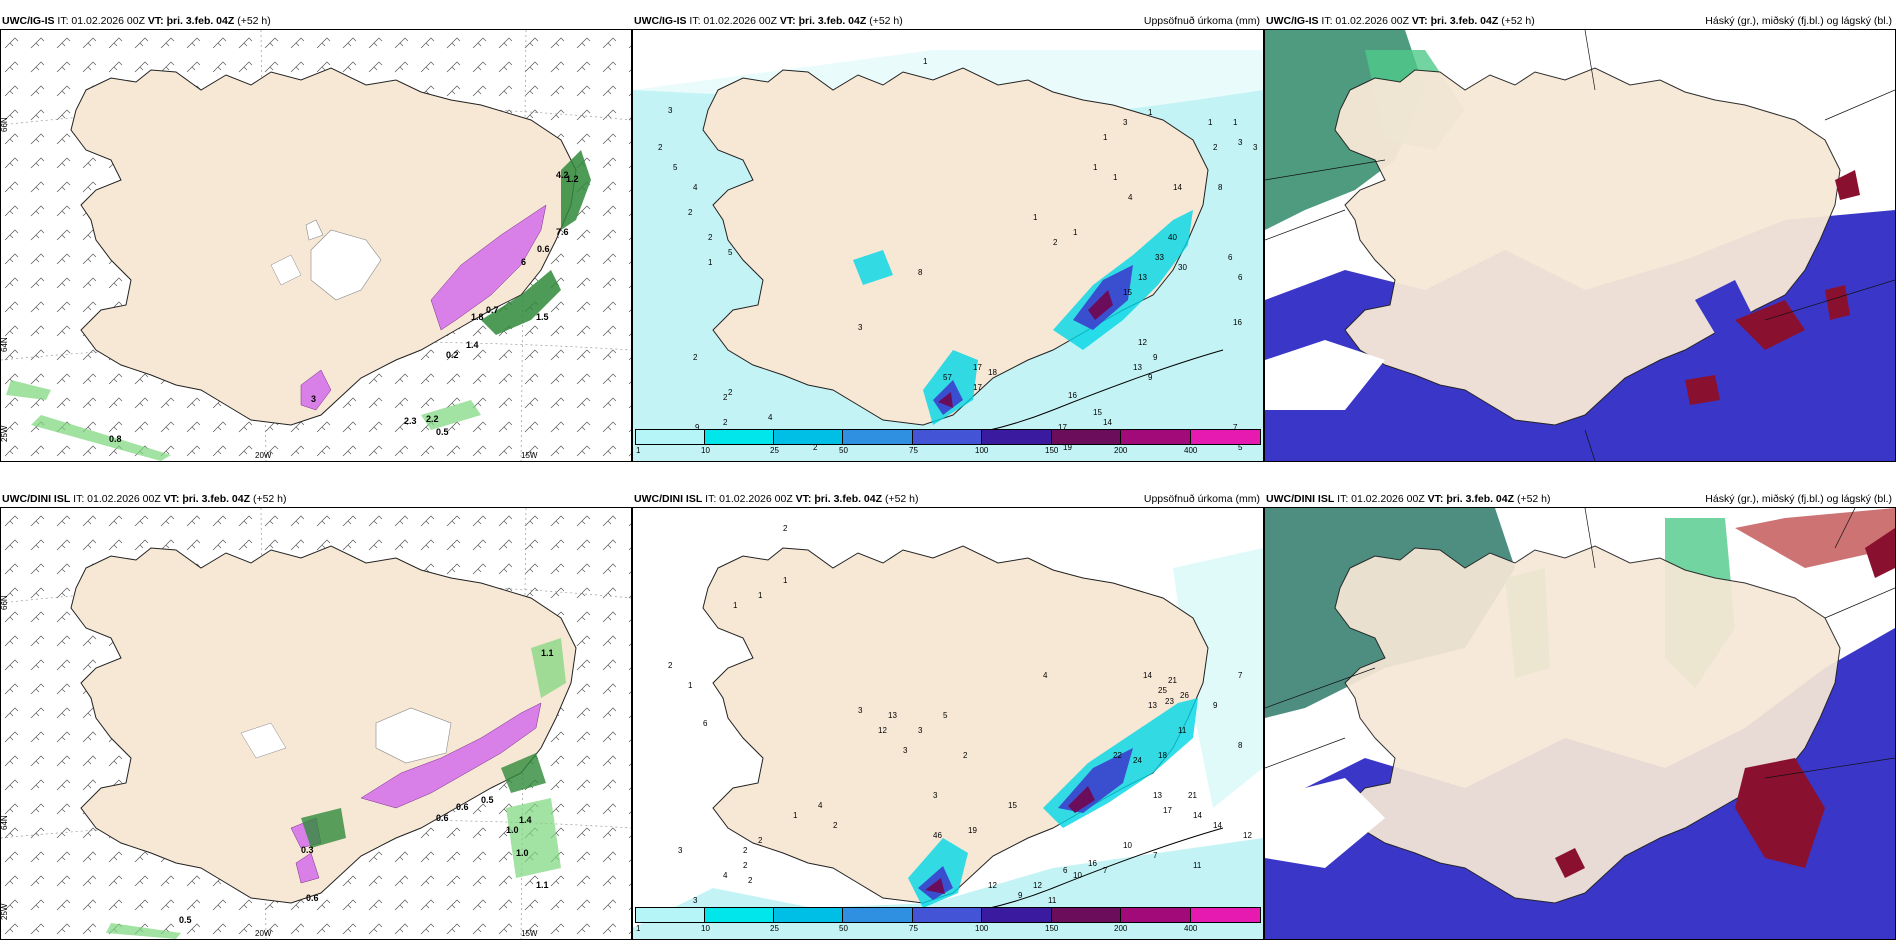 The height and width of the screenshot is (950, 1900). What do you see at coordinates (572, 179) in the screenshot?
I see `label: 1.2` at bounding box center [572, 179].